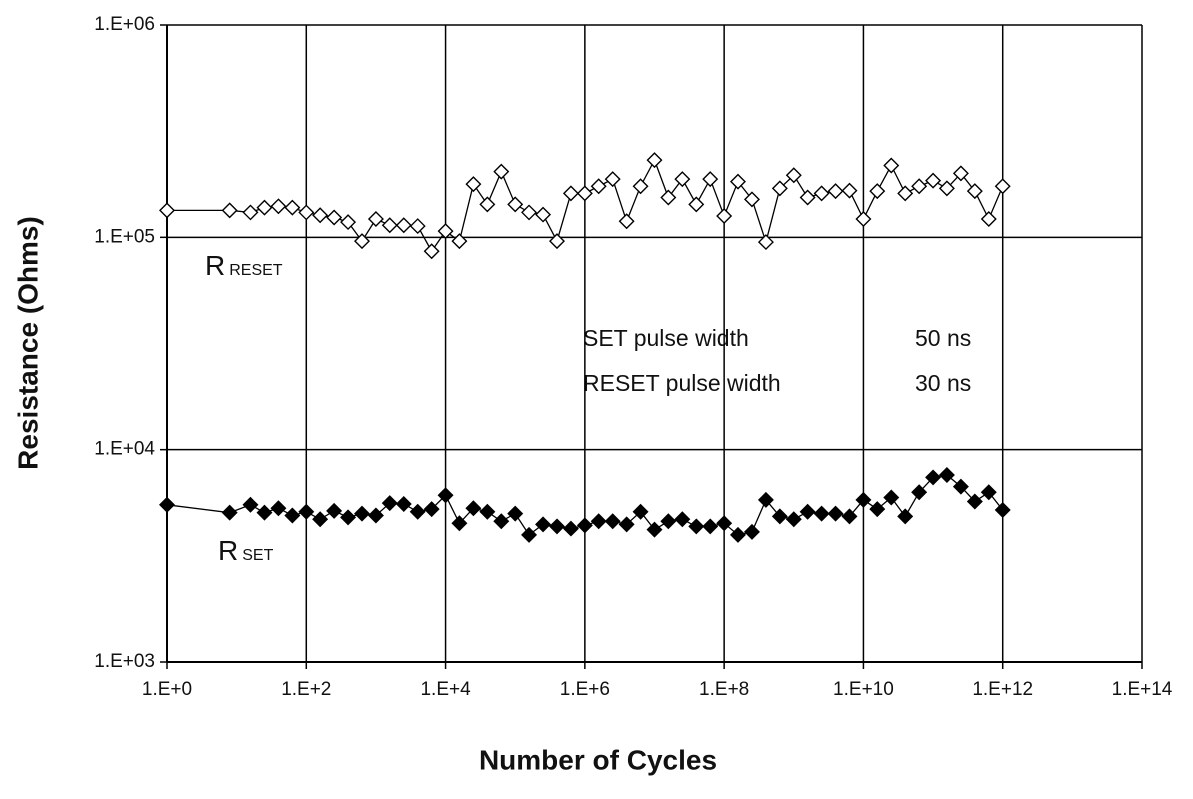 This screenshot has height=799, width=1193. Describe the element at coordinates (124, 24) in the screenshot. I see `y-tick-label: 1.E+06` at that location.